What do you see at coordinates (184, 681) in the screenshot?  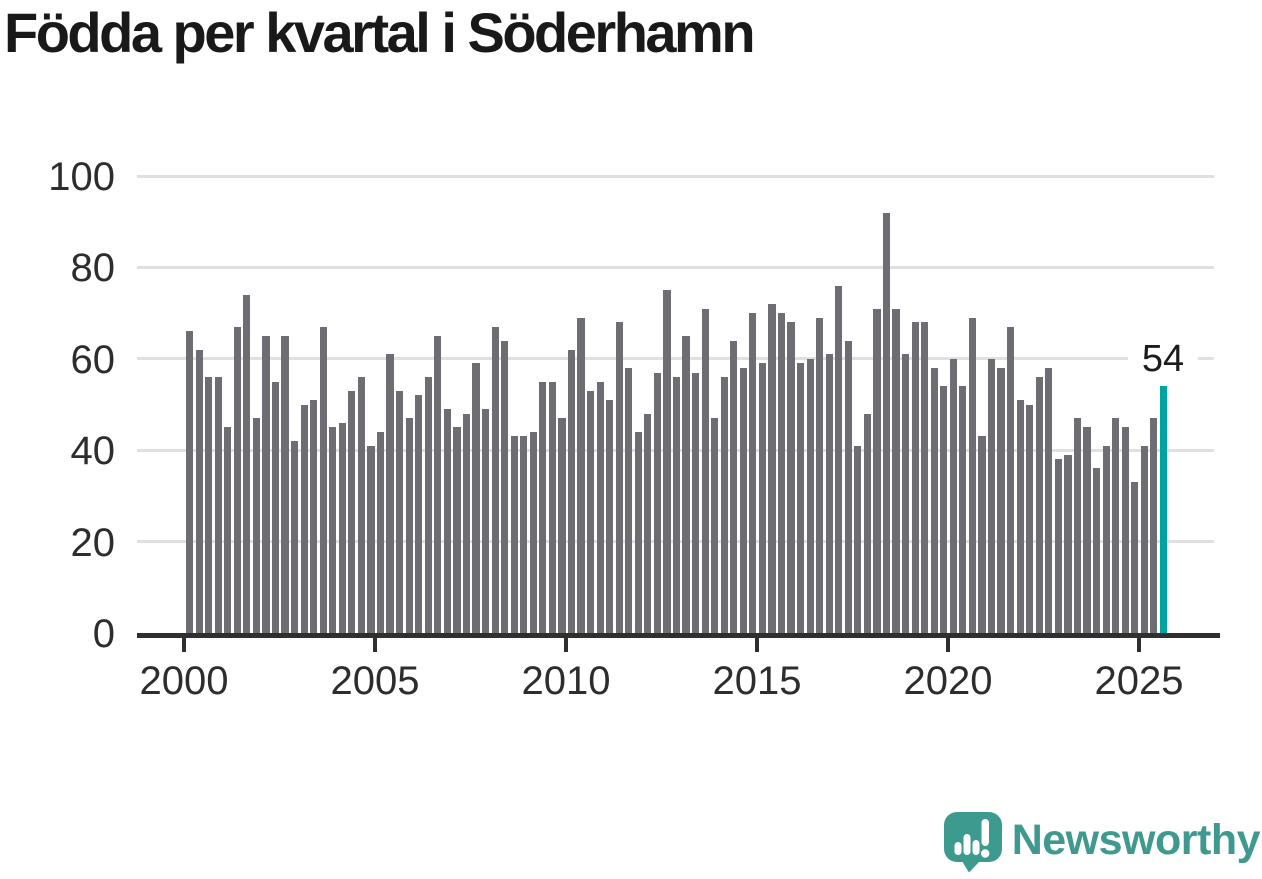 I see `x-tick-label-2000: 2000` at bounding box center [184, 681].